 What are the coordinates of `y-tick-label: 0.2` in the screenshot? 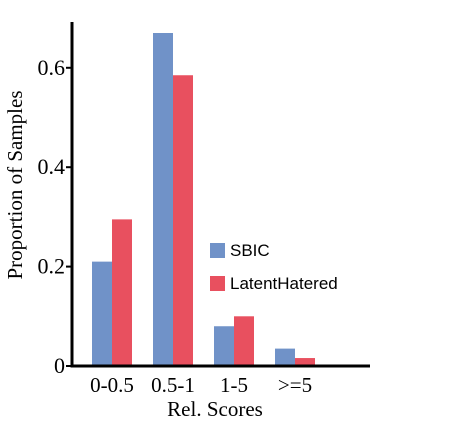 It's located at (52, 266).